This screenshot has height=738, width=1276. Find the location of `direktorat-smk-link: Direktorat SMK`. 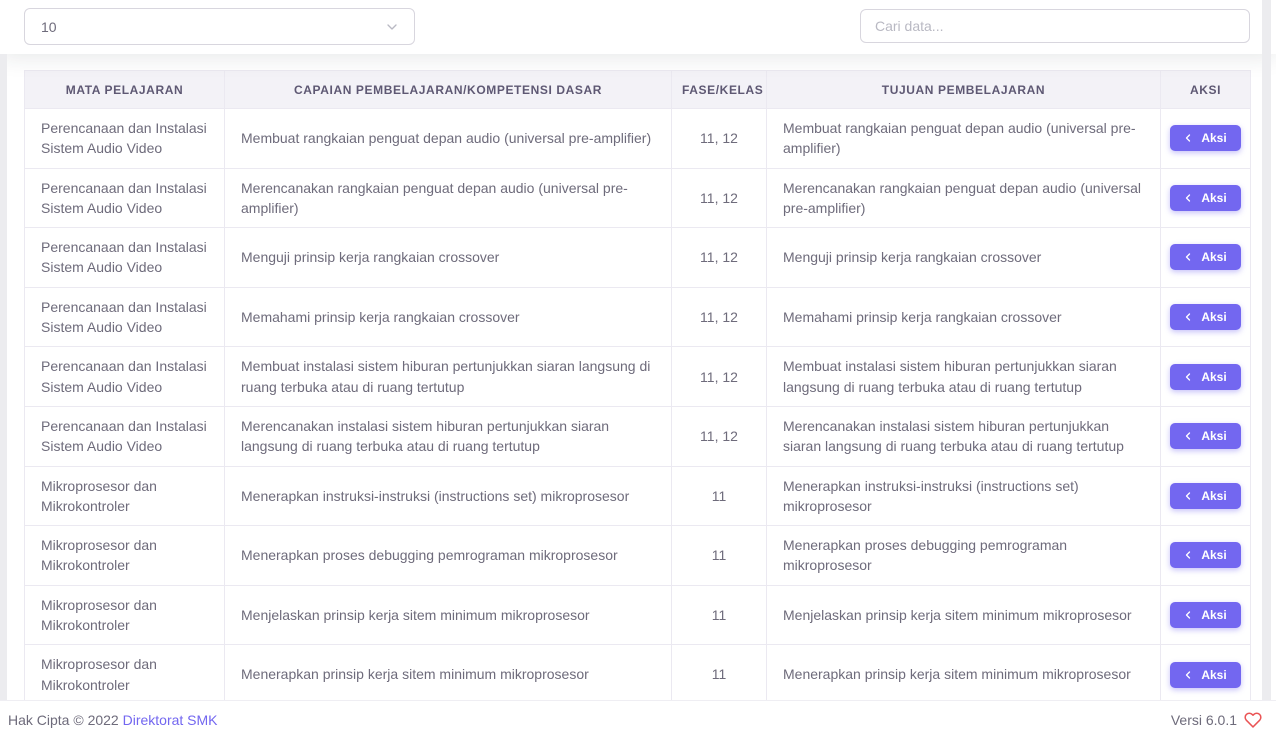

direktorat-smk-link: Direktorat SMK is located at coordinates (170, 719).